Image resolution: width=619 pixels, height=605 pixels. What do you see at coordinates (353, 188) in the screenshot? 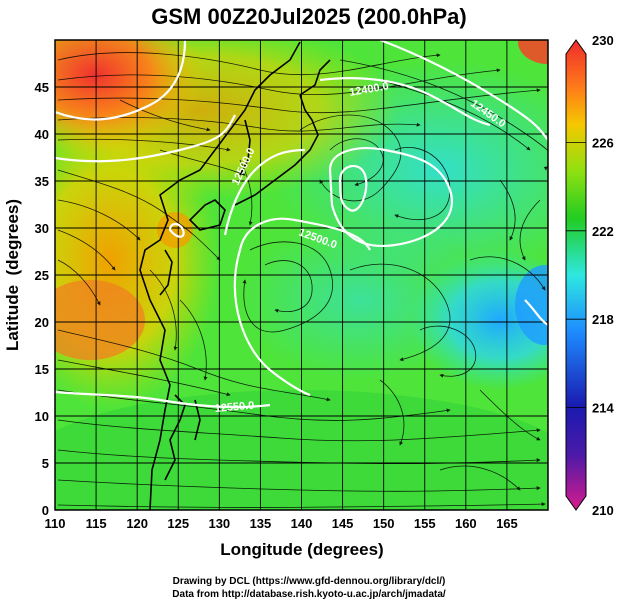
I see `contour-line-small-ring` at bounding box center [353, 188].